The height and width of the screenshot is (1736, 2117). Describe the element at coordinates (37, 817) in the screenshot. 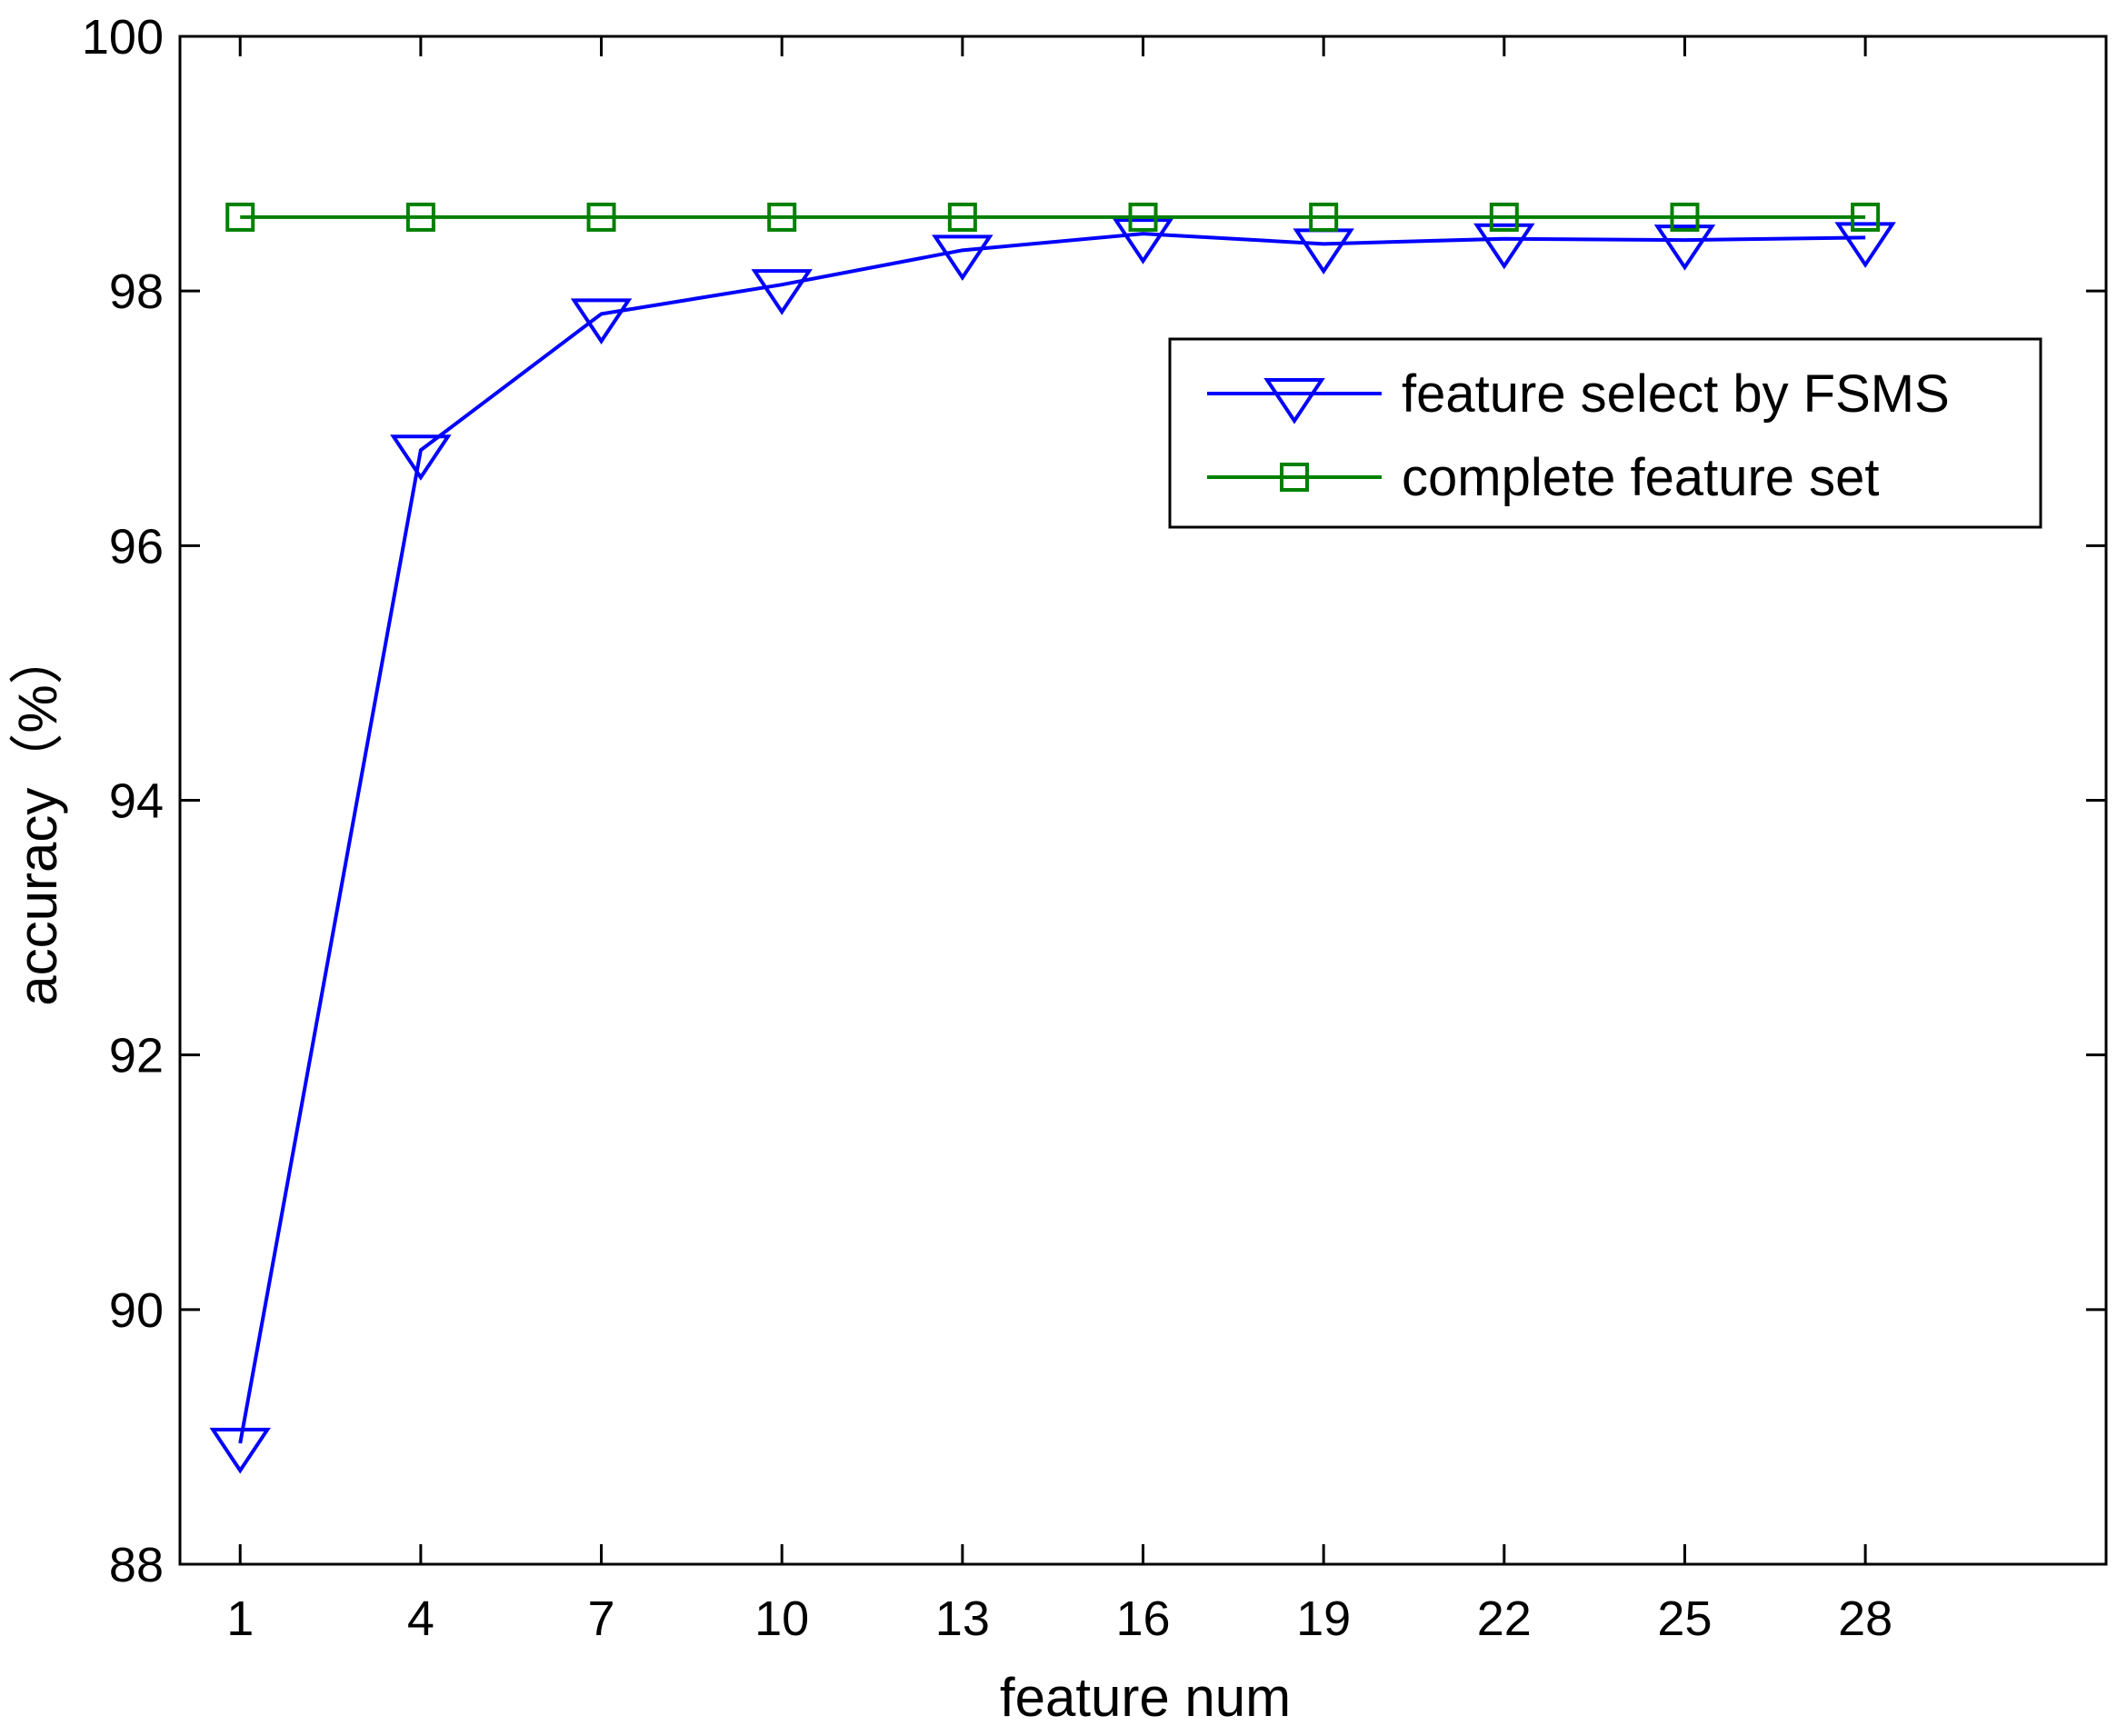

I see `y-axis-label: accuracy（%）` at that location.